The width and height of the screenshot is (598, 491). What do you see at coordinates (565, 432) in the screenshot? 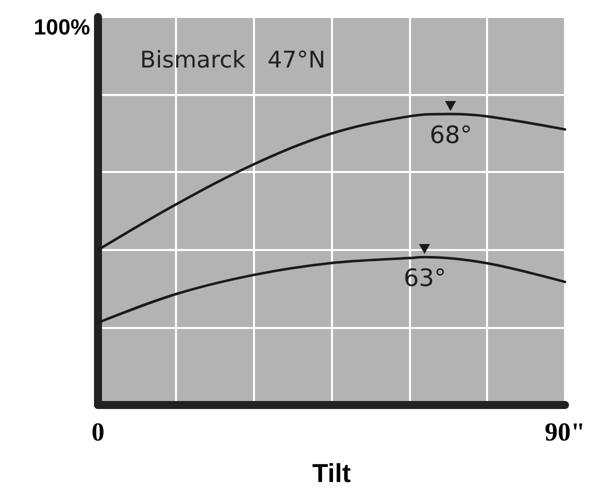
I see `x-tick-label: 90"` at bounding box center [565, 432].